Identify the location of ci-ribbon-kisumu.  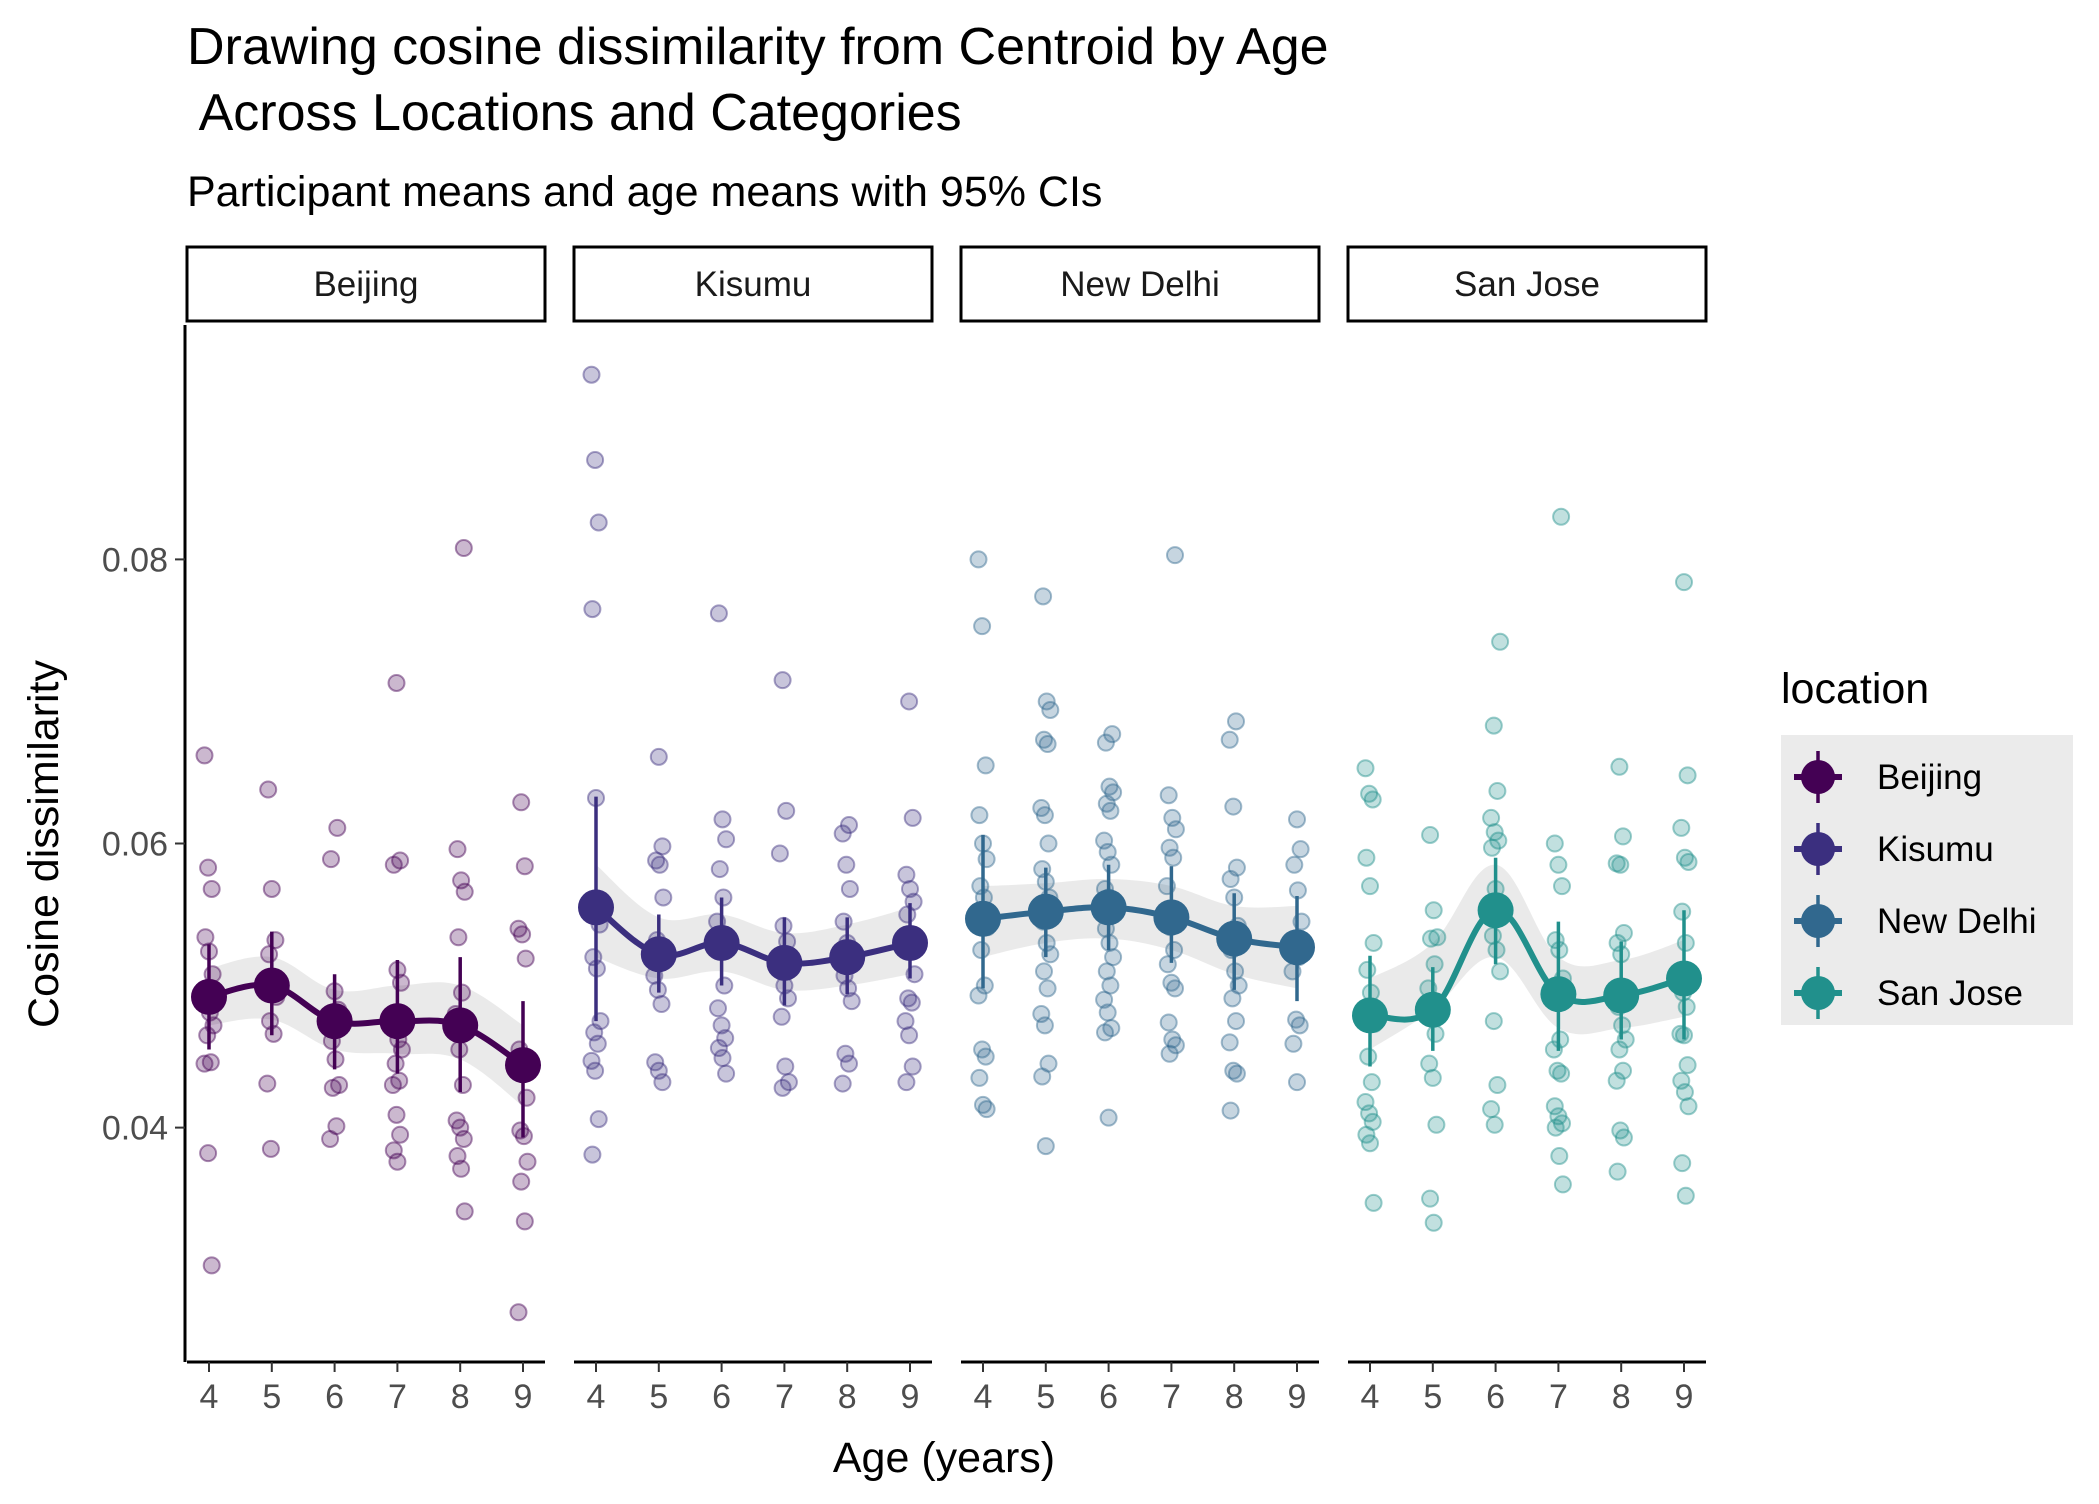
(753, 927).